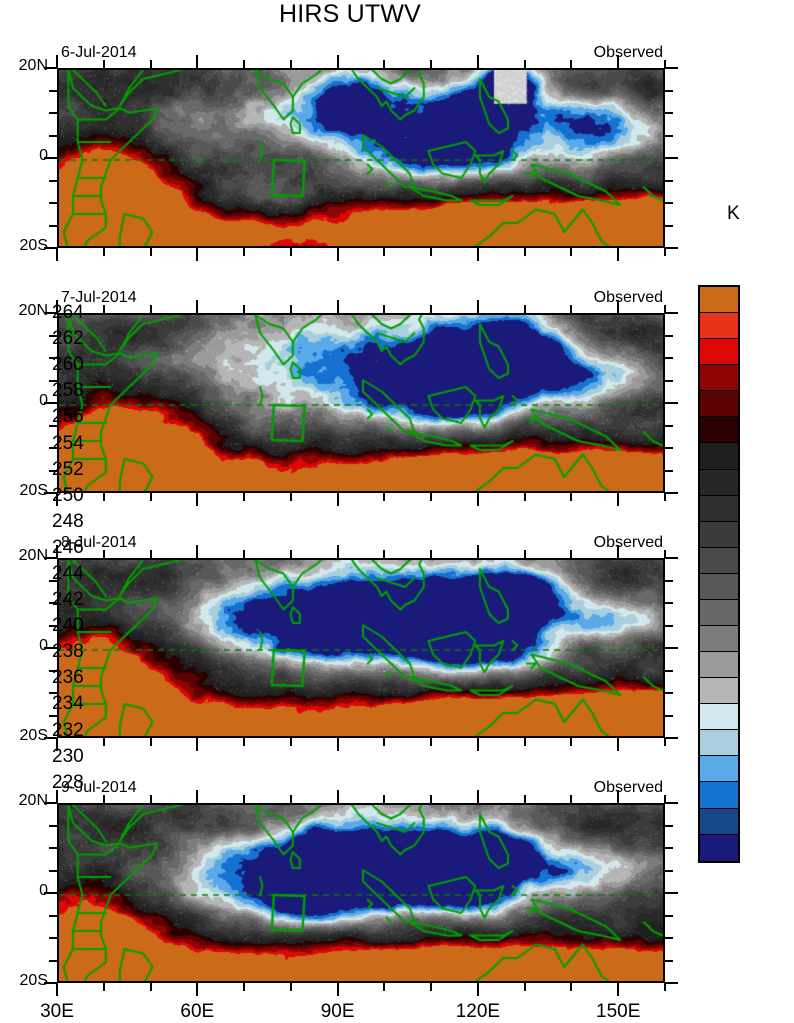 The height and width of the screenshot is (1023, 794). I want to click on colorbar-tick-230: 230, so click(68, 756).